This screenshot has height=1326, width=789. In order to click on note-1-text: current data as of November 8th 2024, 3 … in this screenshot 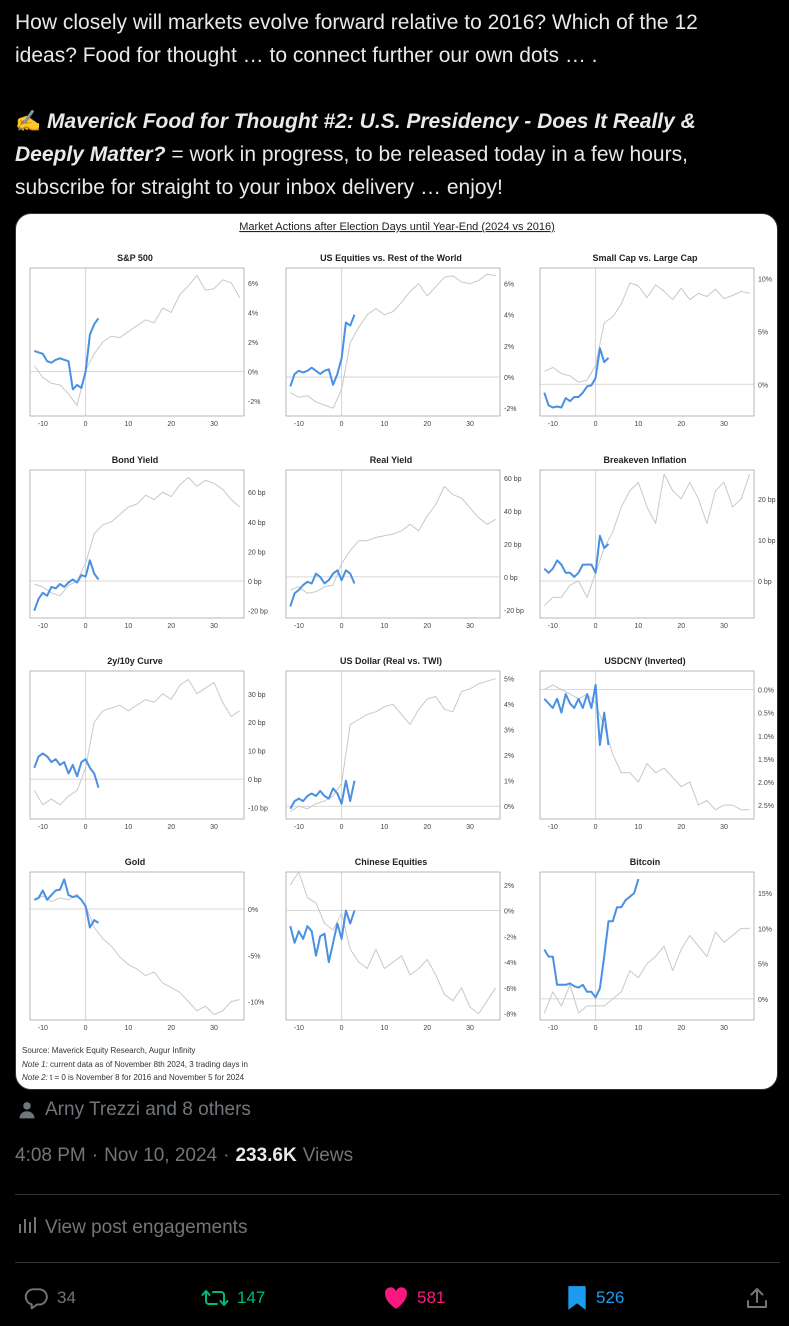, I will do `click(148, 1064)`.